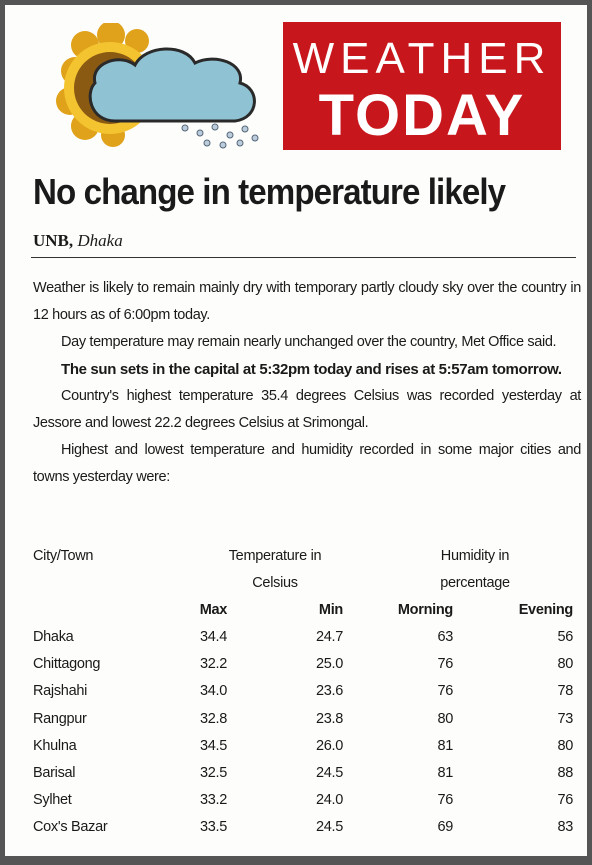 The width and height of the screenshot is (592, 865). What do you see at coordinates (63, 556) in the screenshot?
I see `group-header: City/Town` at bounding box center [63, 556].